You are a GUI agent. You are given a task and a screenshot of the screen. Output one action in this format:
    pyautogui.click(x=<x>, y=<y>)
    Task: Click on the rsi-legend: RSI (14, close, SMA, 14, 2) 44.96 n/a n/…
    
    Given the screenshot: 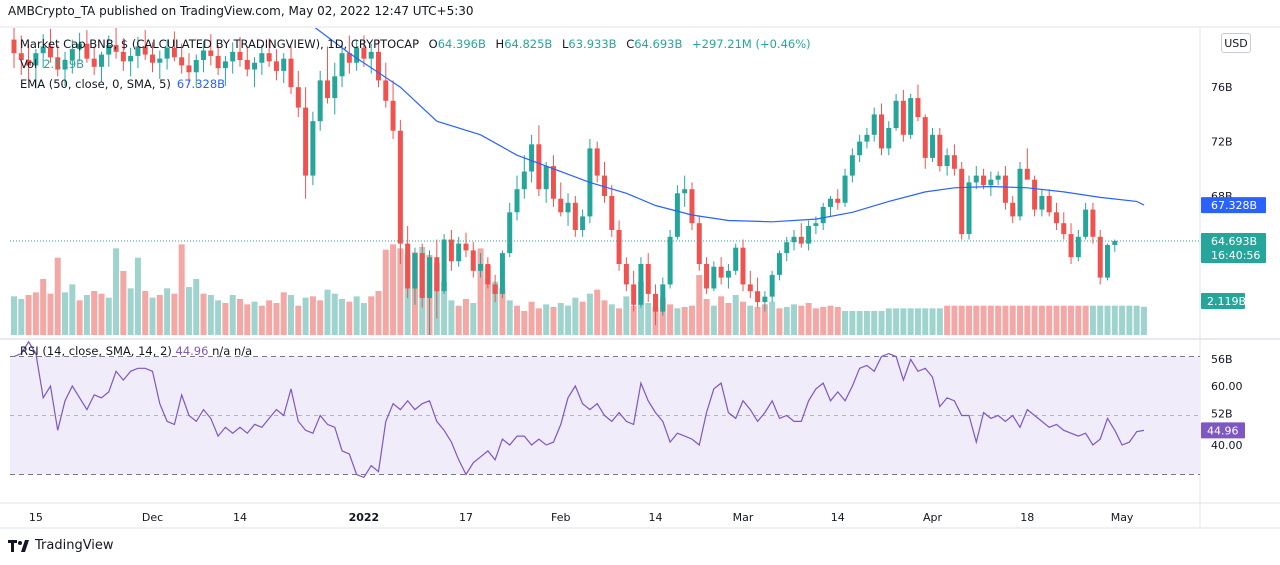 What is the action you would take?
    pyautogui.click(x=136, y=351)
    